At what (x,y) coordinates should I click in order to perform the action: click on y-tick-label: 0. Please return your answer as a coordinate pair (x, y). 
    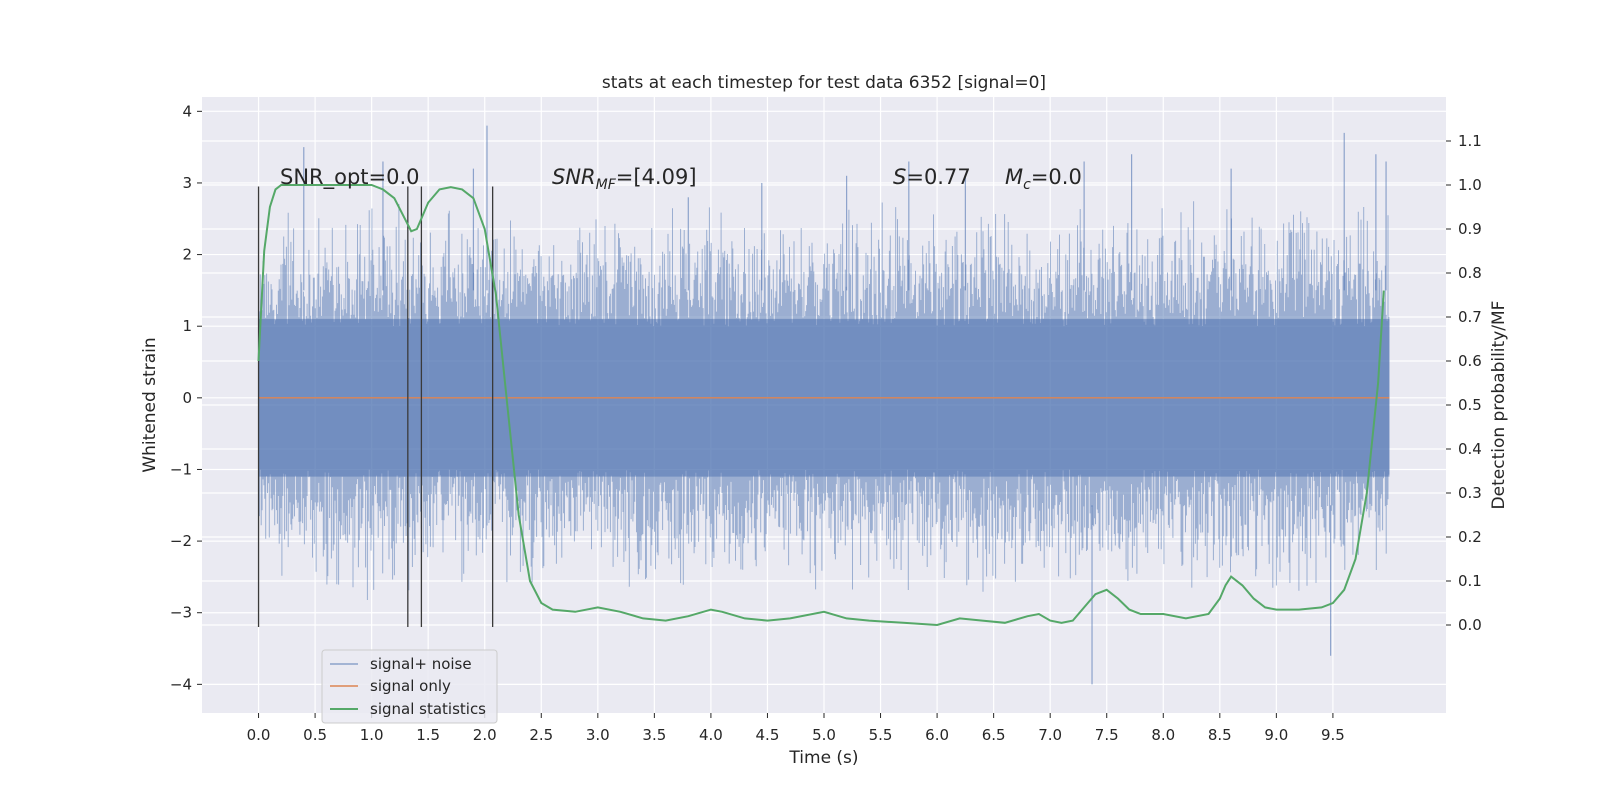
    Looking at the image, I should click on (187, 398).